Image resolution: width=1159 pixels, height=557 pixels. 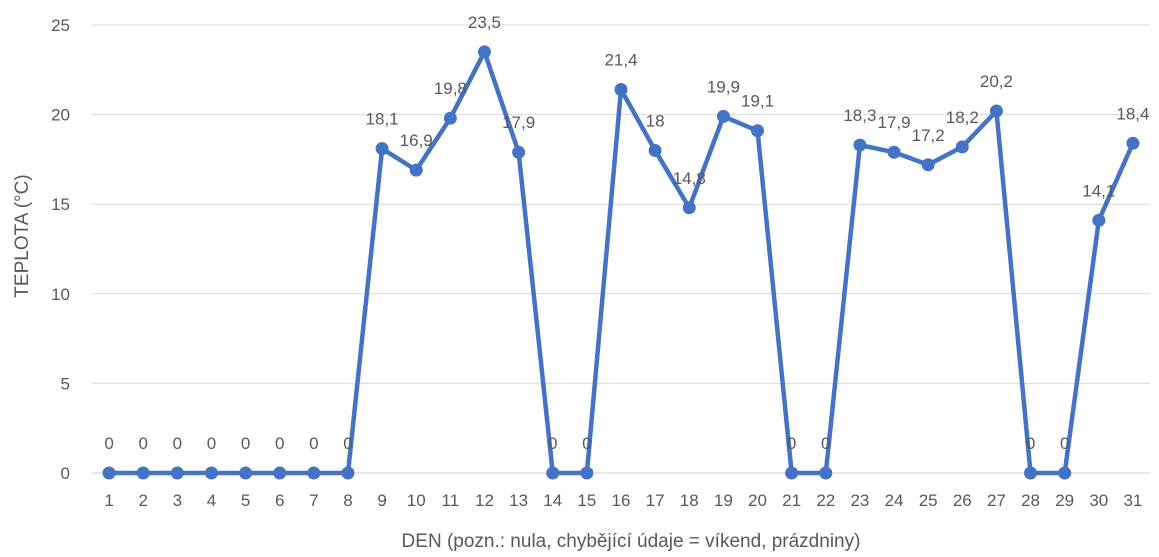 I want to click on x-tick-label: 8, so click(x=347, y=500).